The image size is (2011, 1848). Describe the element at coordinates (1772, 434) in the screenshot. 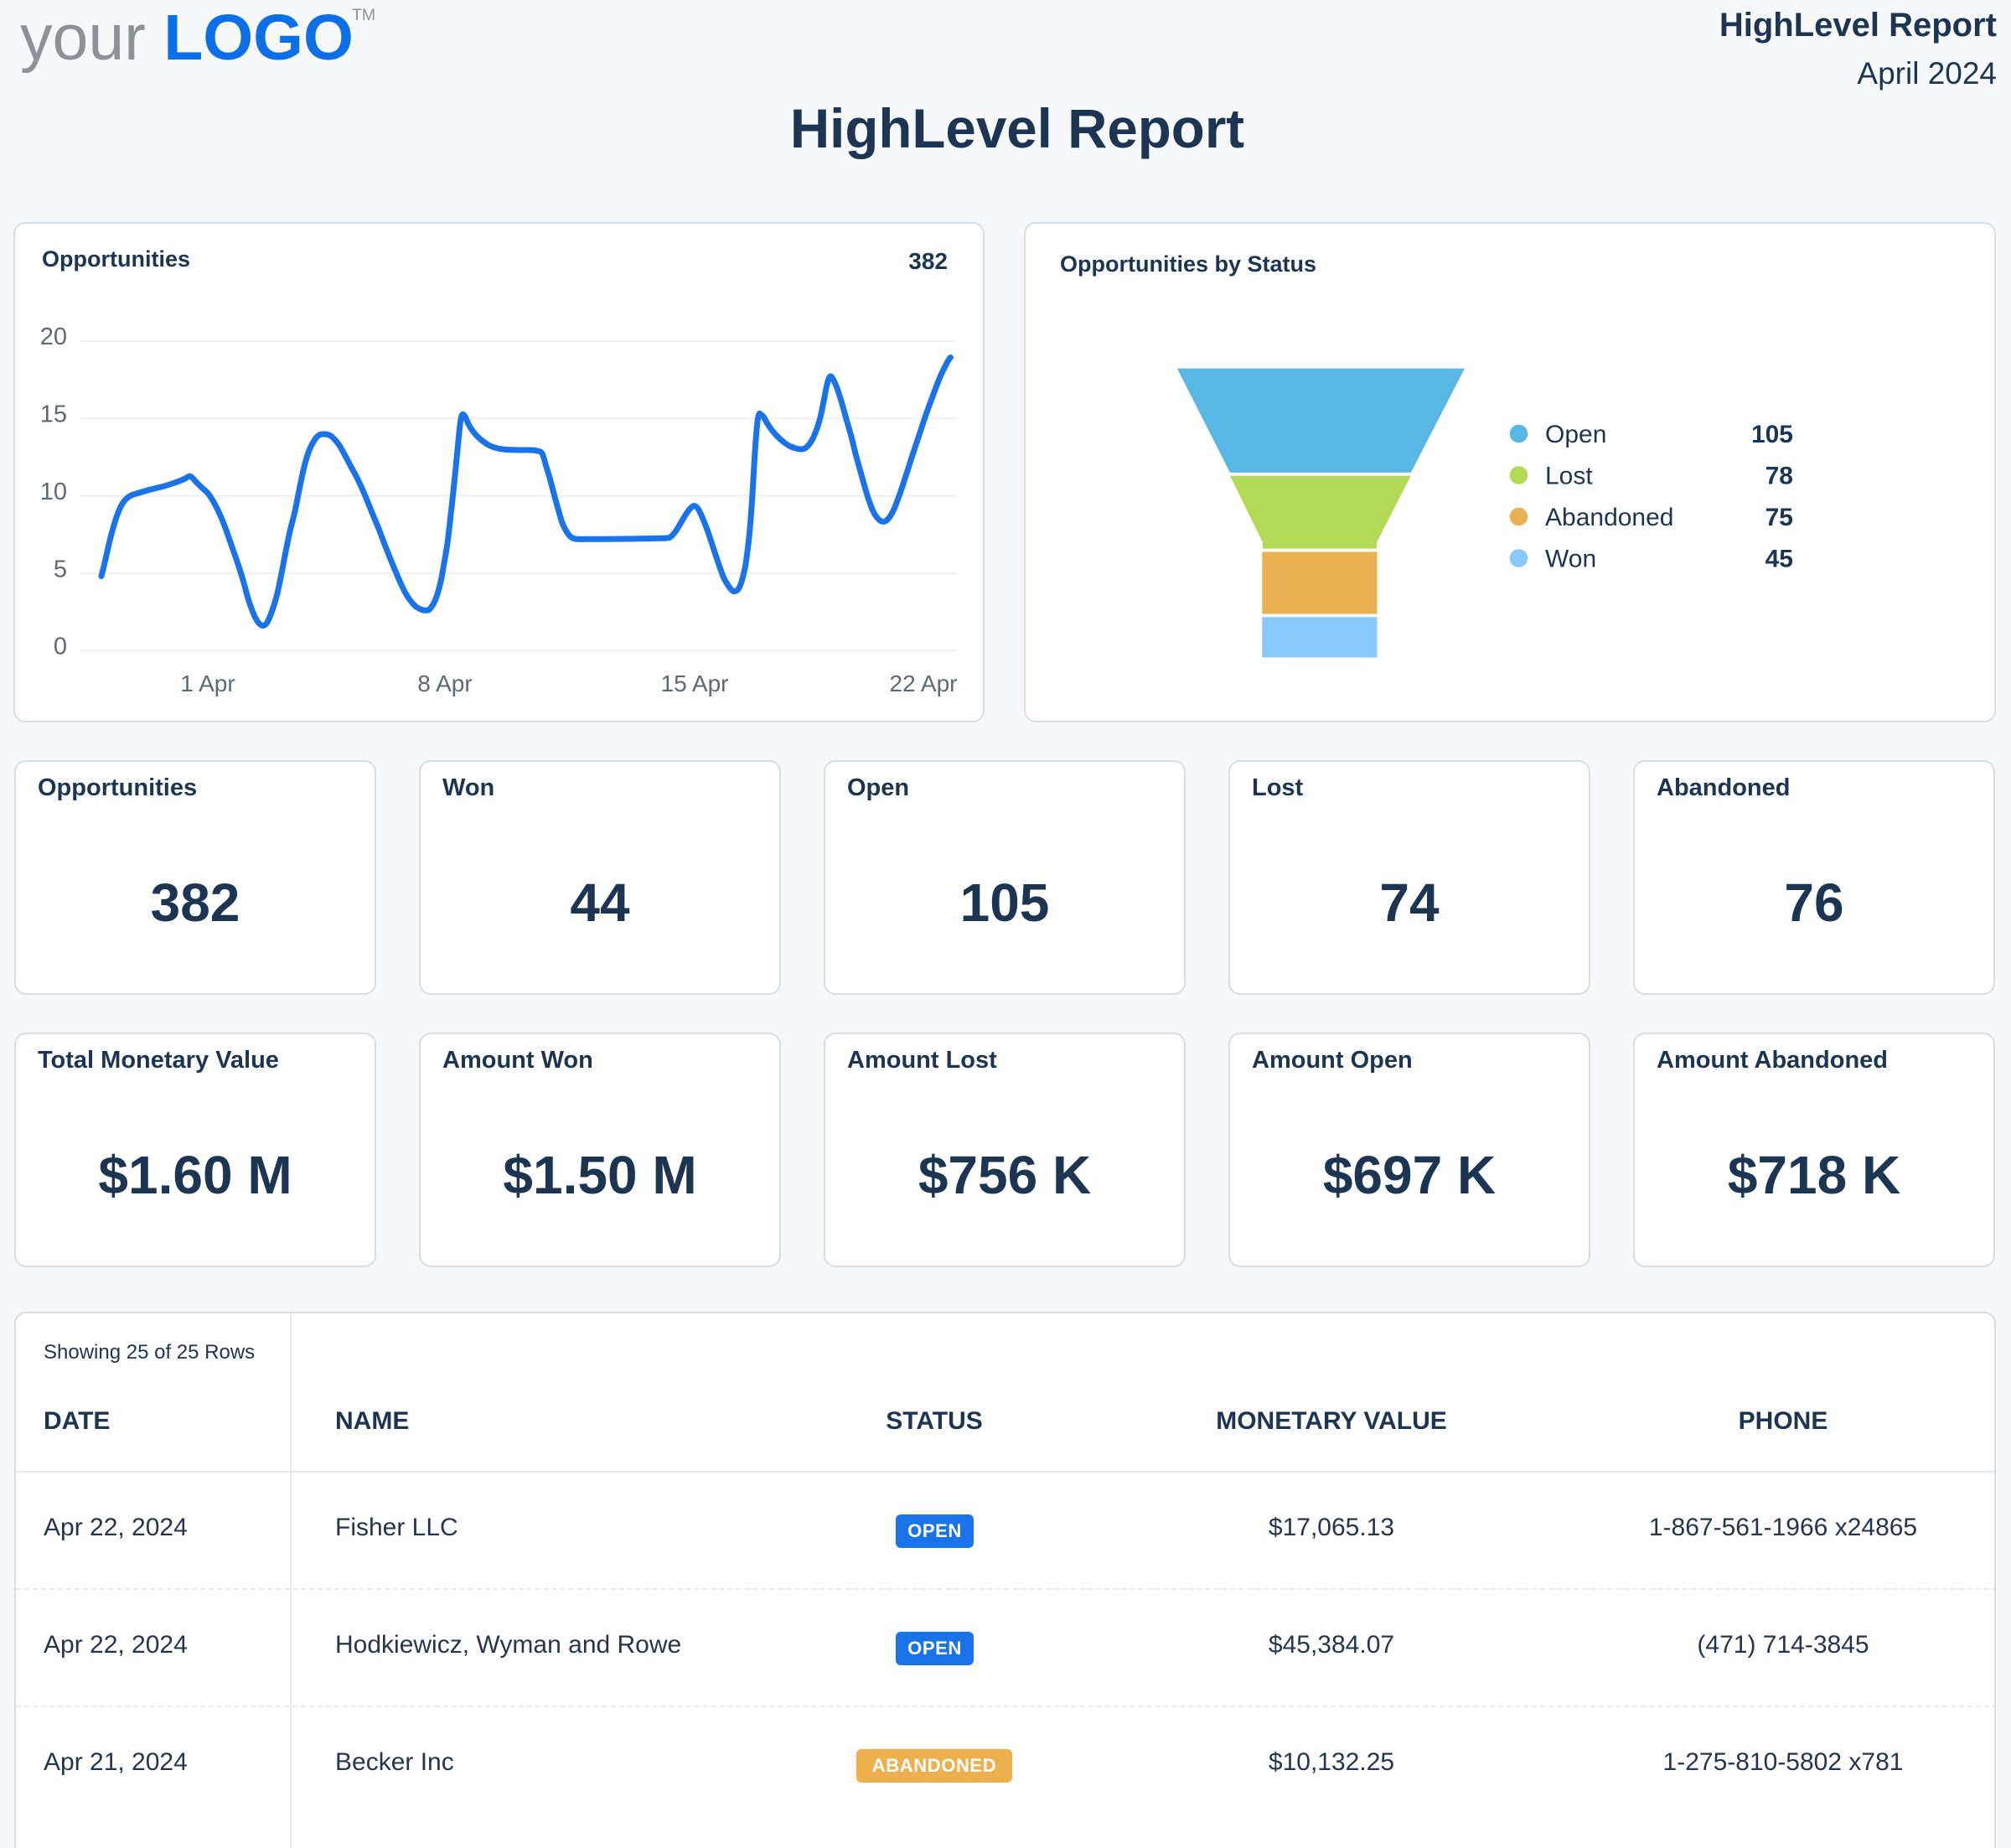

I see `svg-text: 105` at that location.